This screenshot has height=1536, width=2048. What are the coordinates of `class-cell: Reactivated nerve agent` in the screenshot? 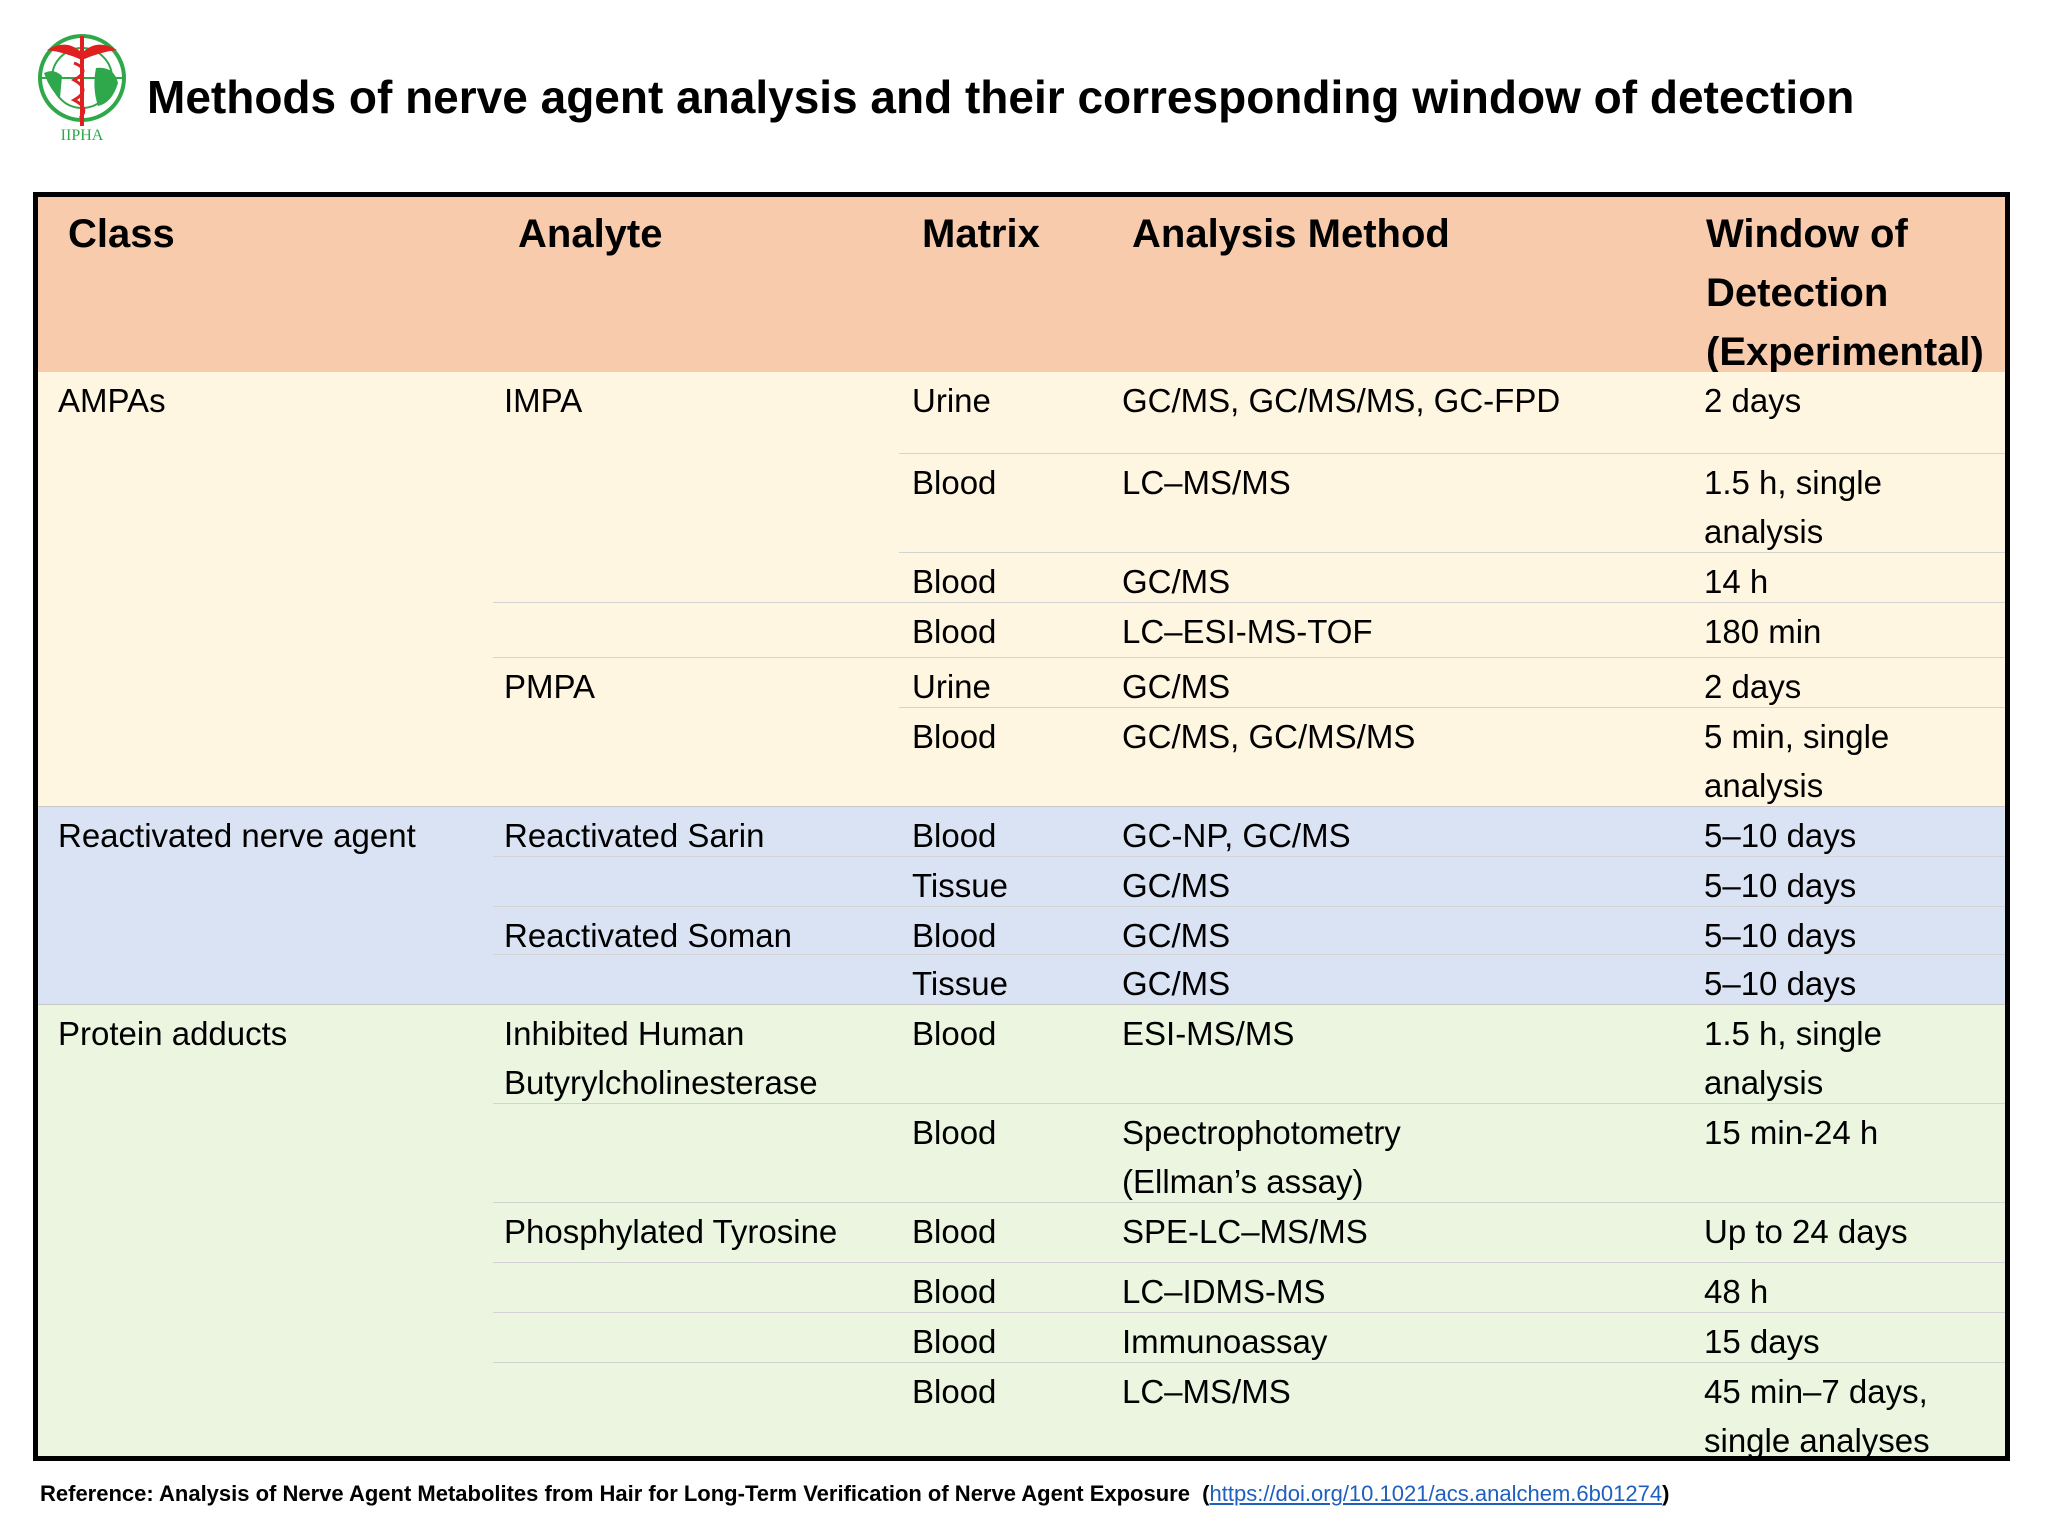 It's located at (237, 835).